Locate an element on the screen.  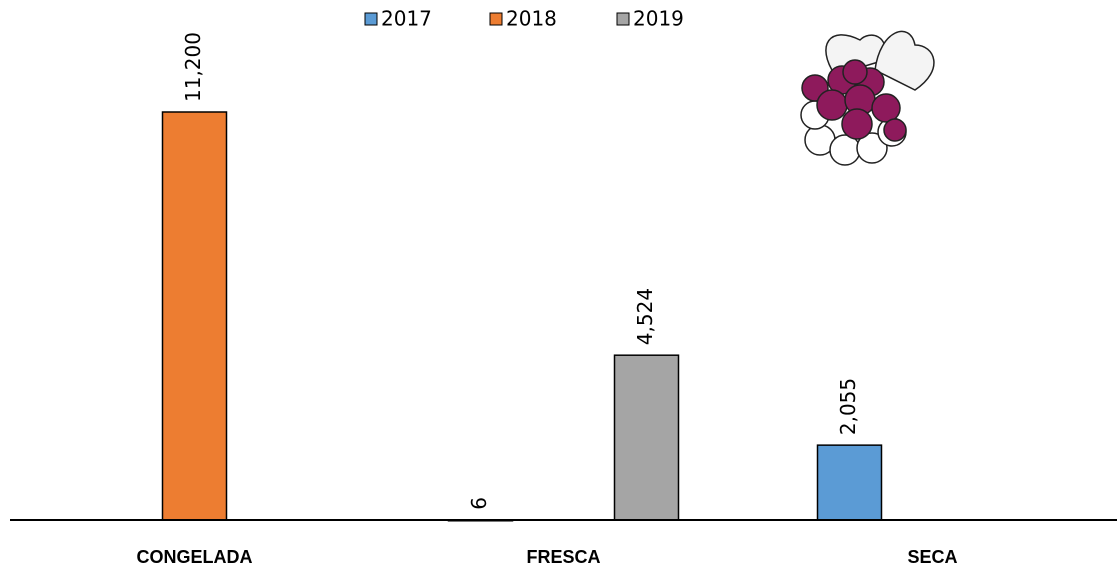
value-label: 2,055 is located at coordinates (848, 406).